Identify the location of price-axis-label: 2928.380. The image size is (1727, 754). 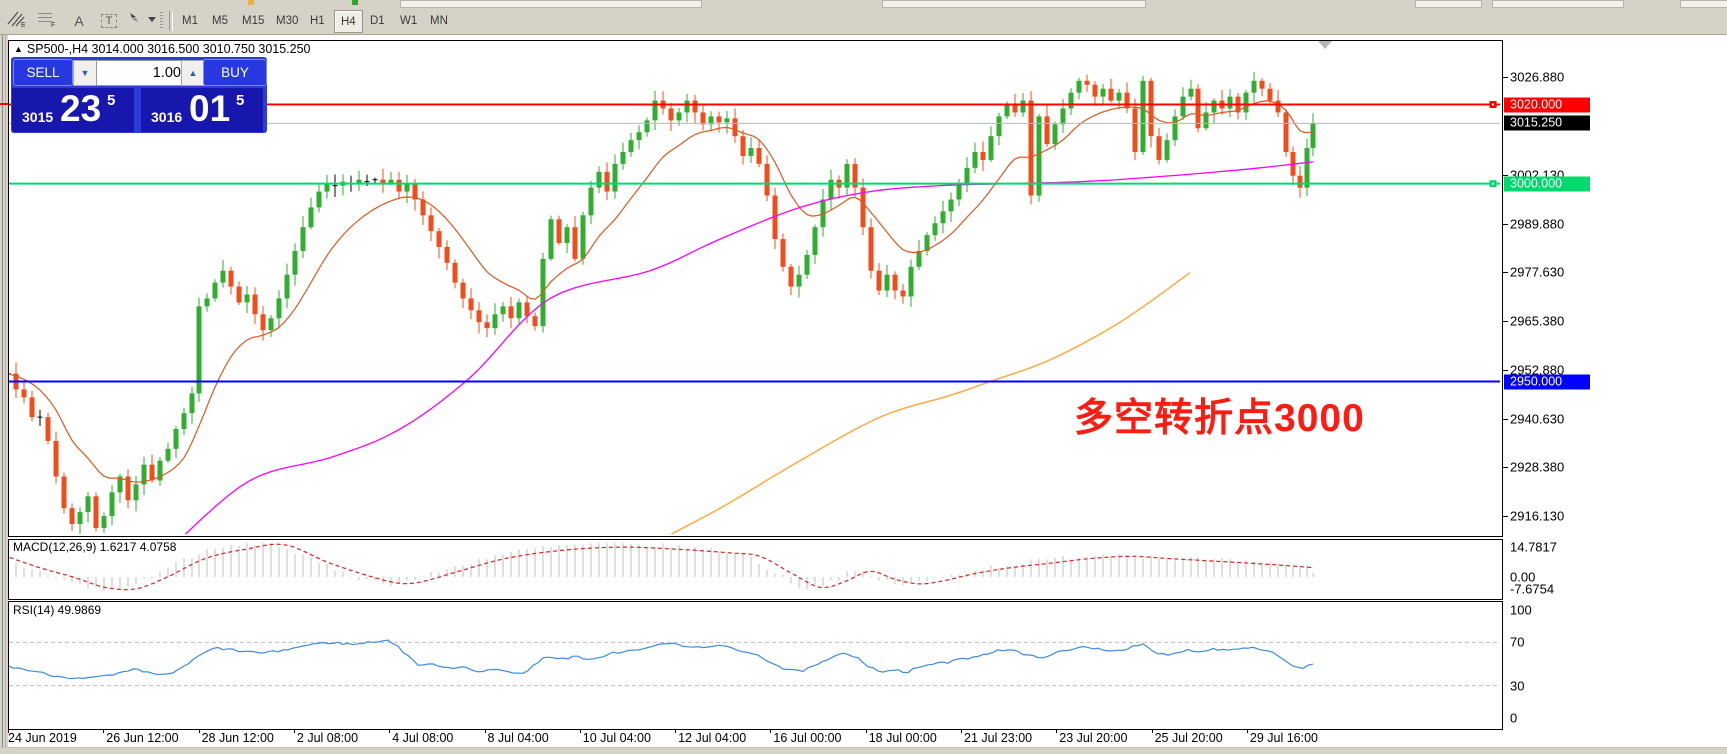
(1537, 467).